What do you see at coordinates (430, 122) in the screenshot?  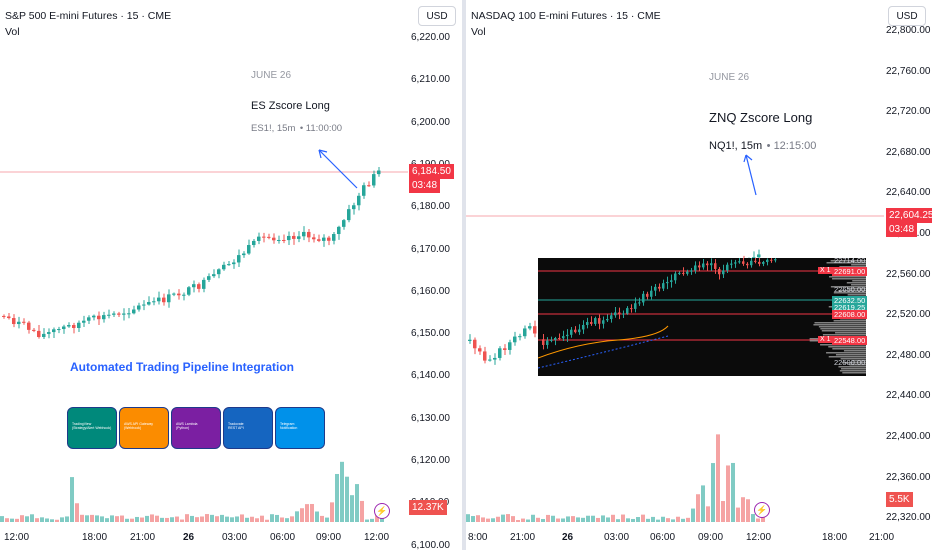 I see `price-tick-label: 6,200.00` at bounding box center [430, 122].